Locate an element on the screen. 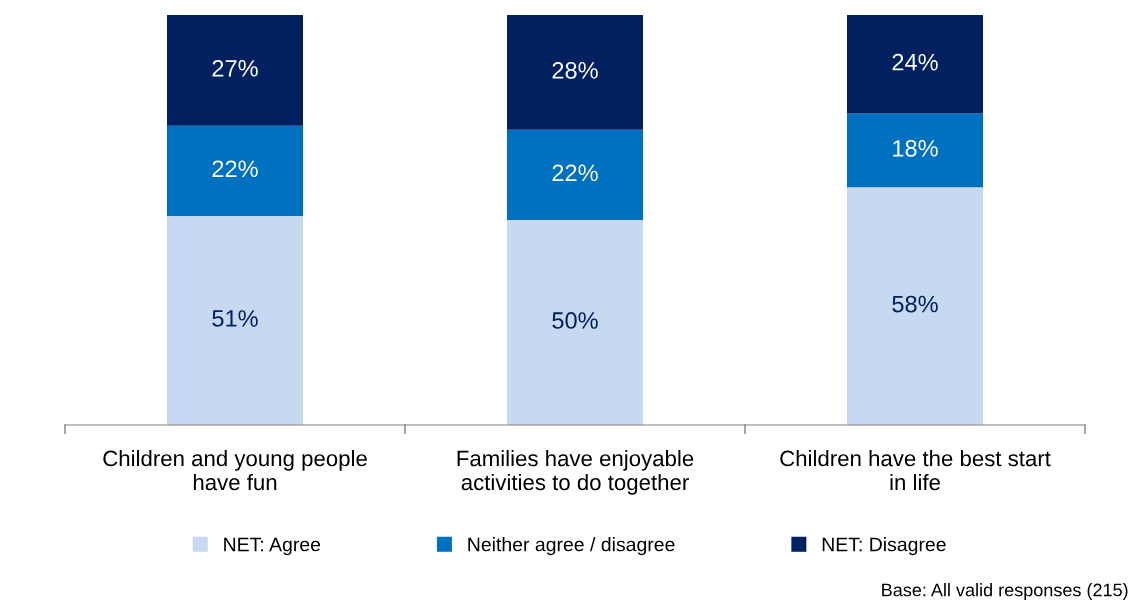 The height and width of the screenshot is (606, 1140). data-label: 50% is located at coordinates (575, 320).